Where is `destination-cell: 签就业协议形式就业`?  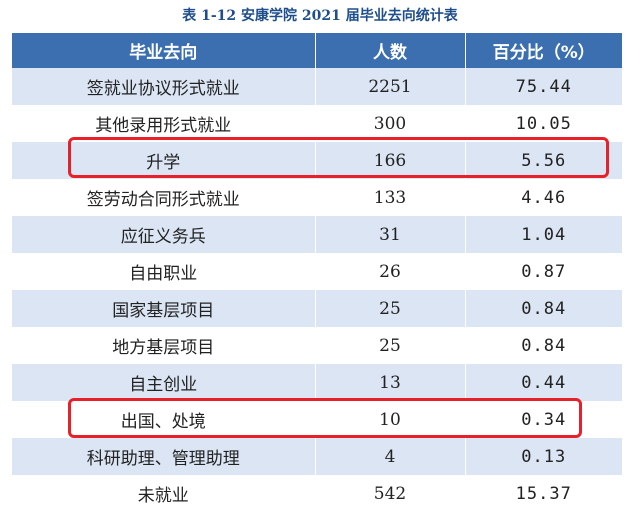
destination-cell: 签就业协议形式就业 is located at coordinates (164, 86).